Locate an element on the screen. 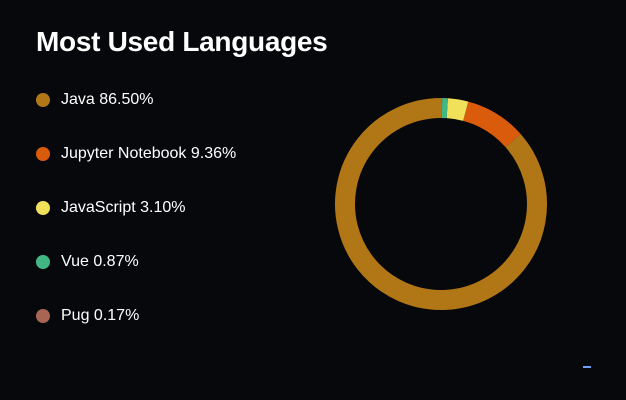 Image resolution: width=626 pixels, height=400 pixels. legend-name-javascript: JavaScript is located at coordinates (98, 207).